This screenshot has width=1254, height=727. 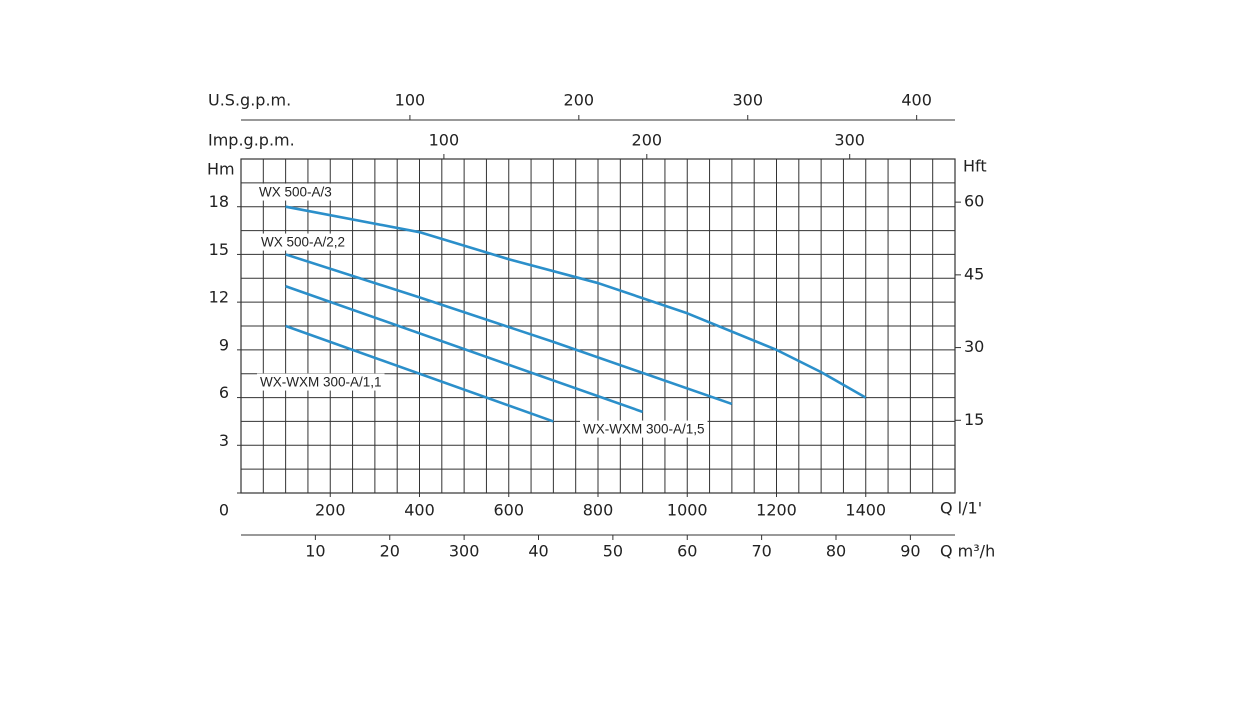 What do you see at coordinates (219, 201) in the screenshot?
I see `y-tick-label: 18` at bounding box center [219, 201].